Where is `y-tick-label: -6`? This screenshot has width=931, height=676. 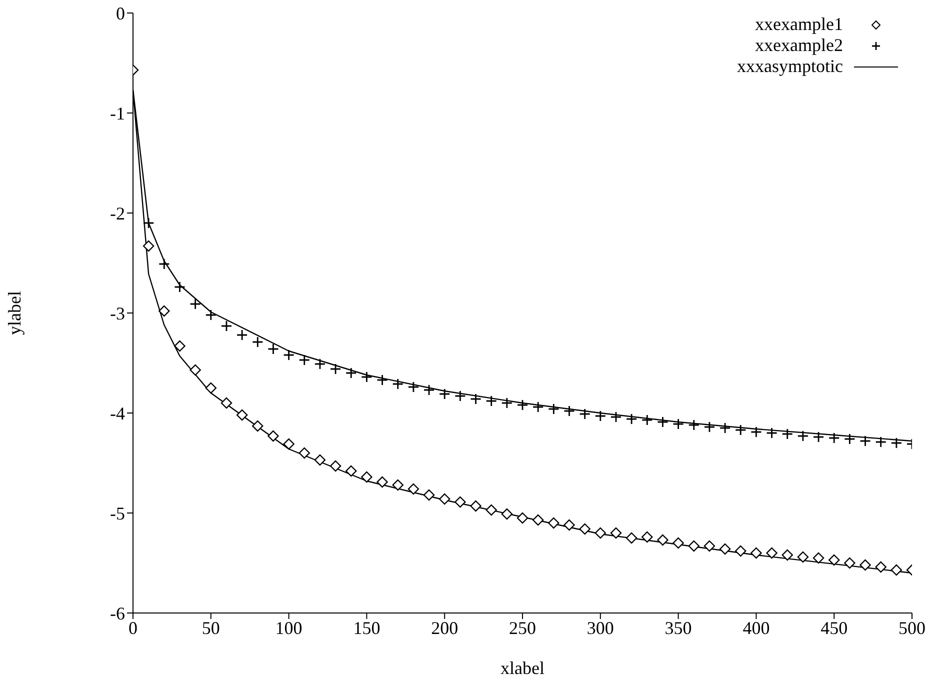 y-tick-label: -6 is located at coordinates (117, 613).